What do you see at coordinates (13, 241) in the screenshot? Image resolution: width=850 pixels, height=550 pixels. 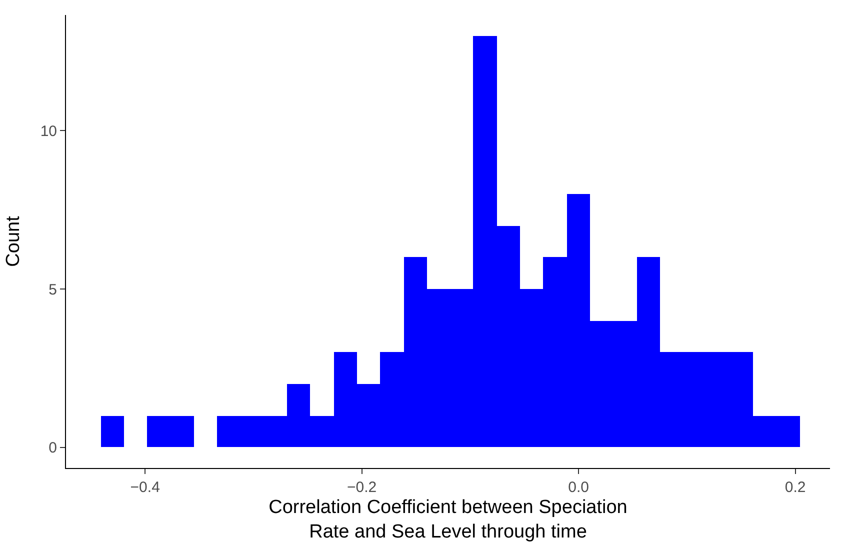 I see `y-axis-title: Count` at bounding box center [13, 241].